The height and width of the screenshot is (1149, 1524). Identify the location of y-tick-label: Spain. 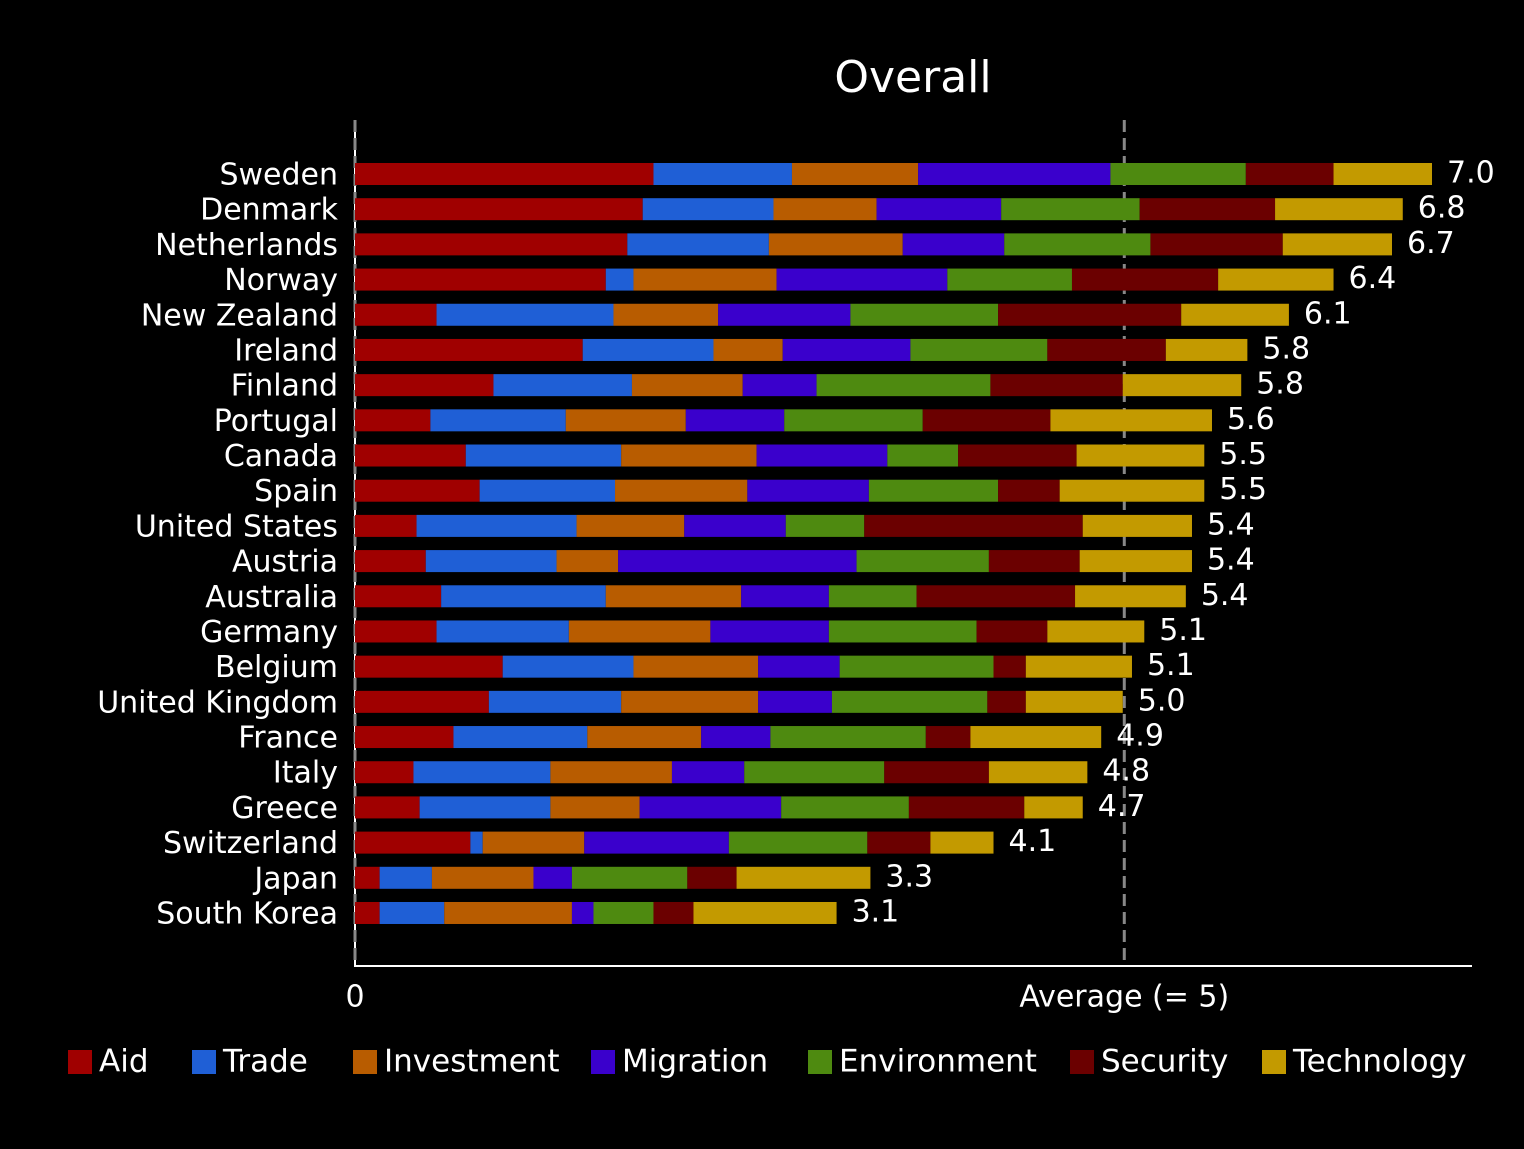
(296, 491).